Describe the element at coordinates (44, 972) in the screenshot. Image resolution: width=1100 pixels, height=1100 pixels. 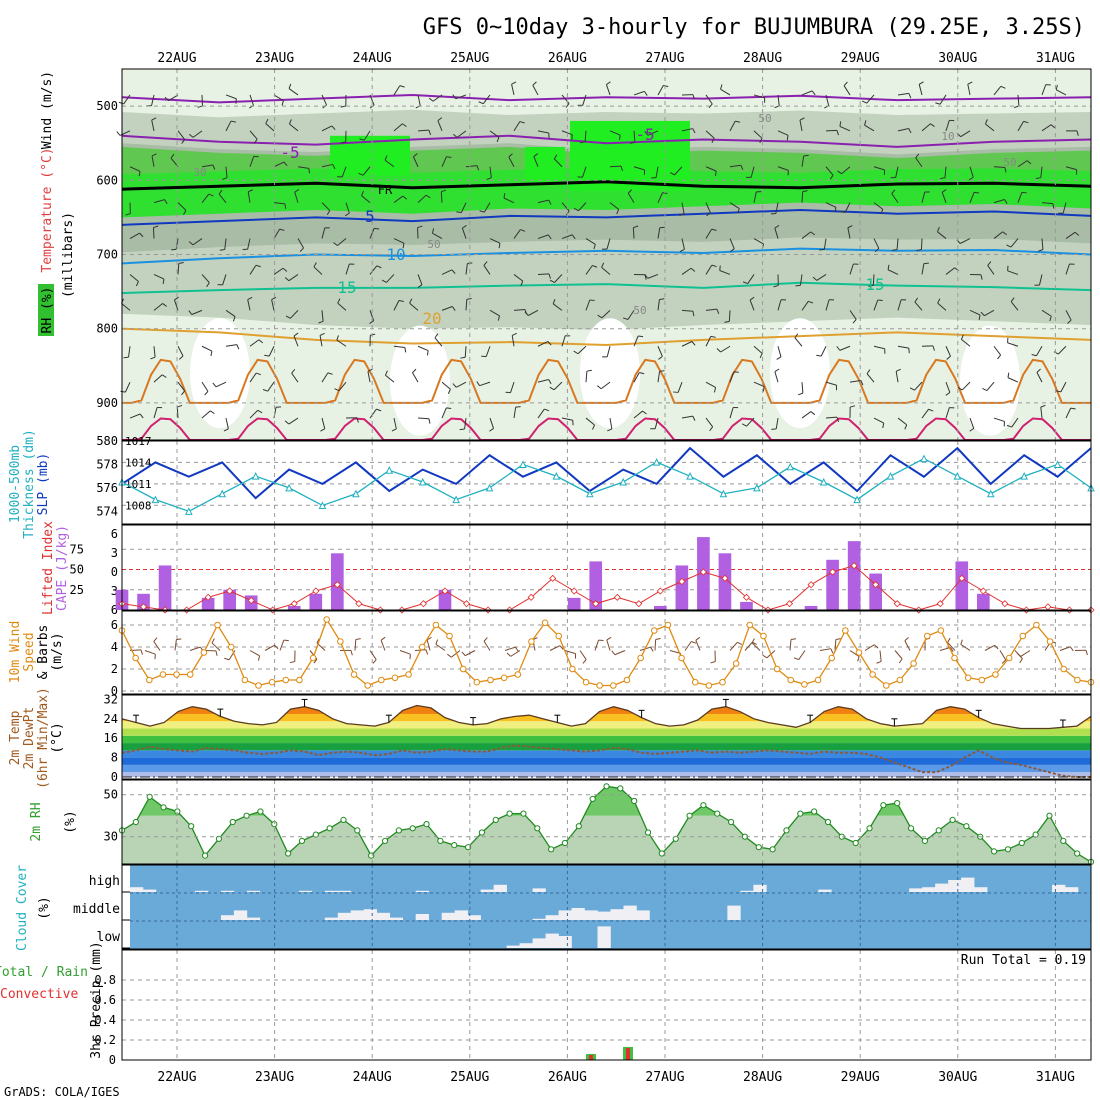
I see `precip-ylabel-0: Total / Rain` at that location.